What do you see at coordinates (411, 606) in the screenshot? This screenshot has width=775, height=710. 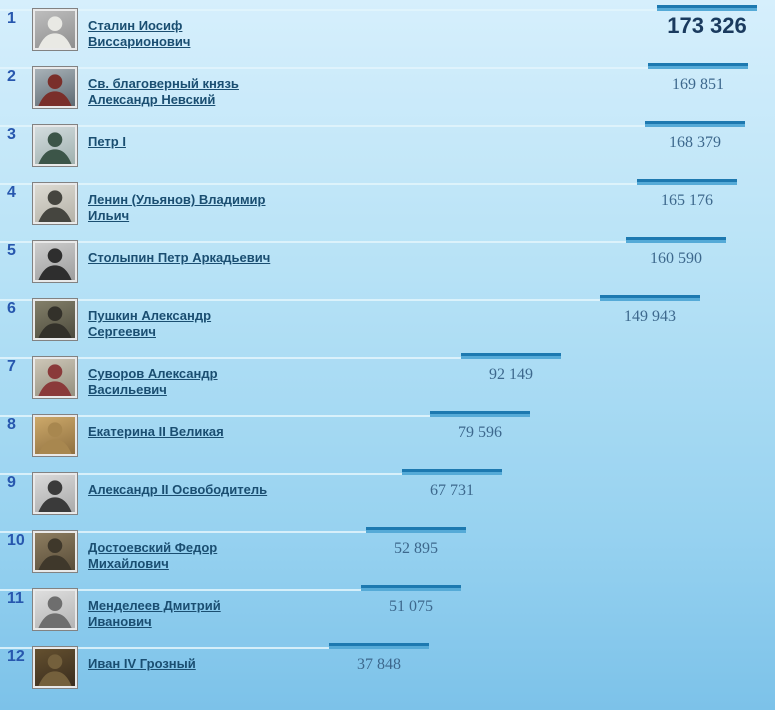 I see `vote-count: 51 075` at bounding box center [411, 606].